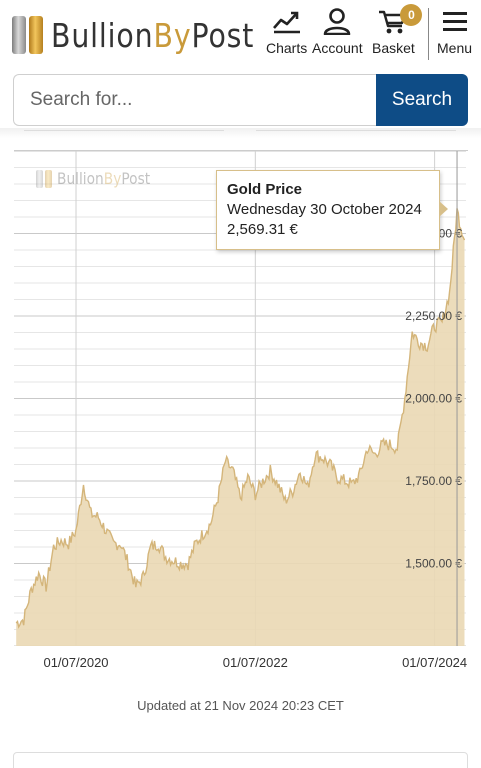  I want to click on logo-text: BullionByPost, so click(153, 35).